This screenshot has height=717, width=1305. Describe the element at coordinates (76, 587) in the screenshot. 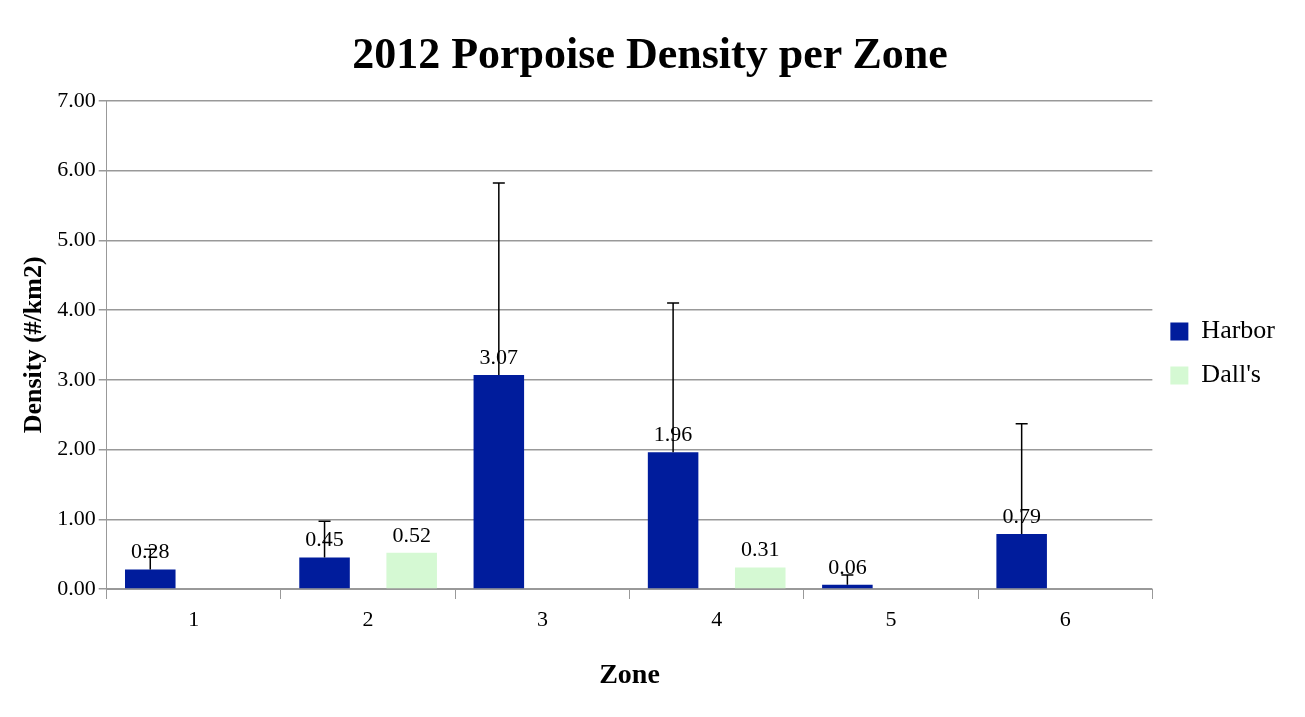

I see `y-tick-label: 0.00` at that location.